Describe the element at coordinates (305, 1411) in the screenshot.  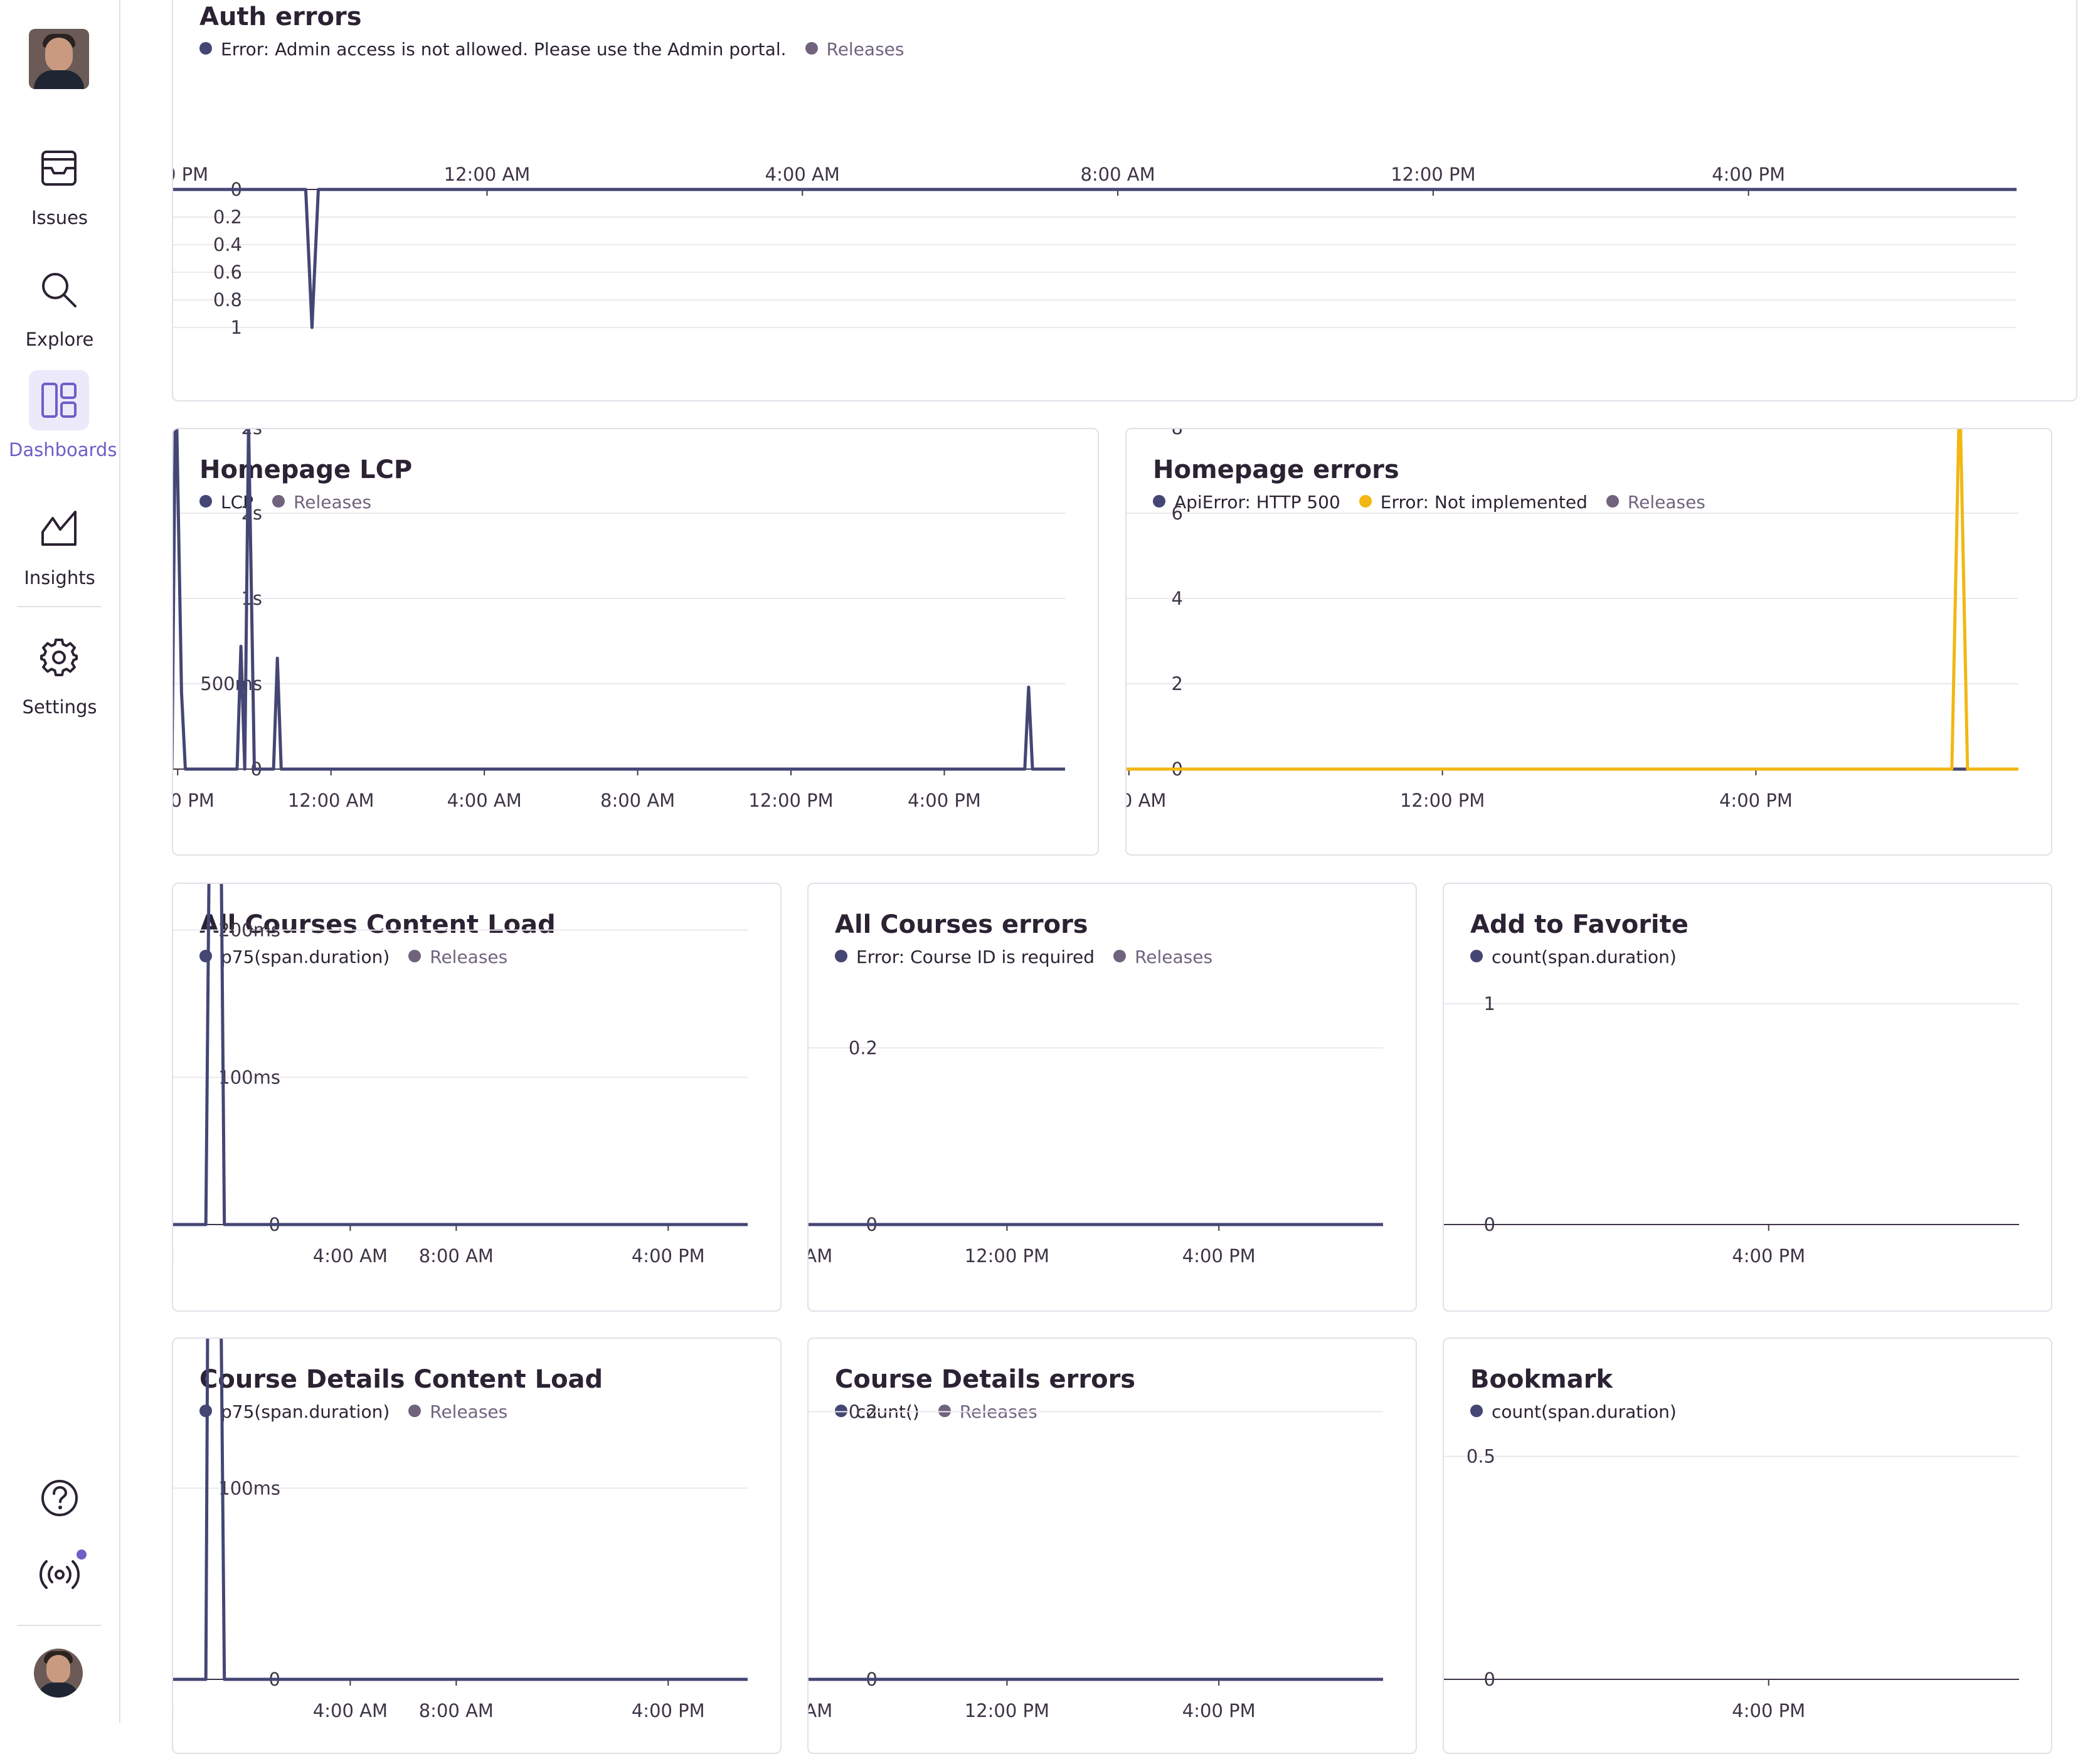
I see `legend-label: p75(span.duration)` at that location.